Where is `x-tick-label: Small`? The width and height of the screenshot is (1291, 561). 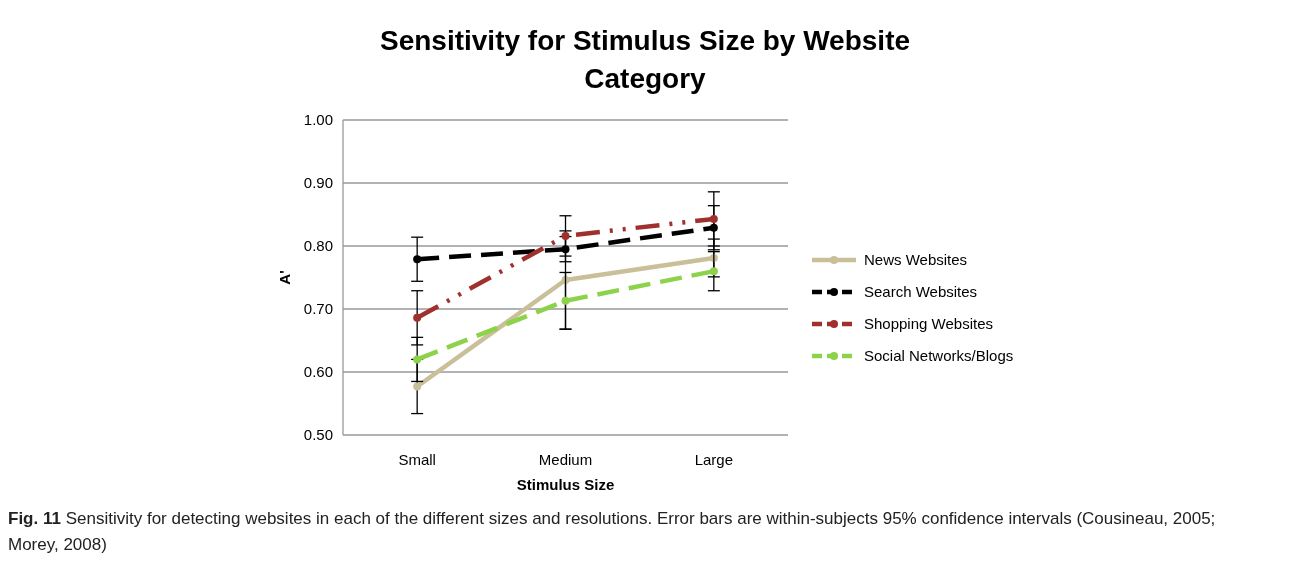 x-tick-label: Small is located at coordinates (417, 459).